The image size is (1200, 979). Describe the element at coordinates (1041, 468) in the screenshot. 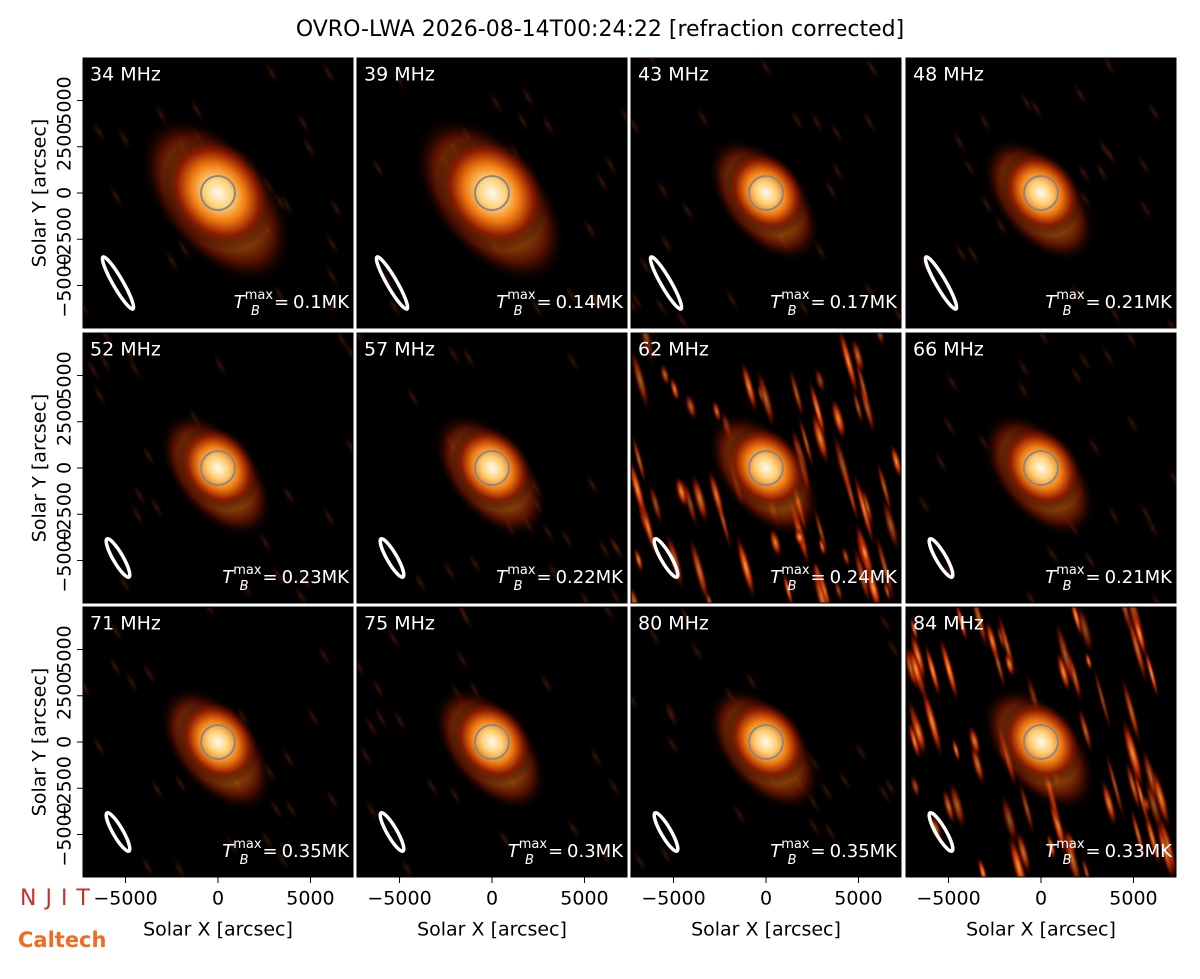

I see `source` at that location.